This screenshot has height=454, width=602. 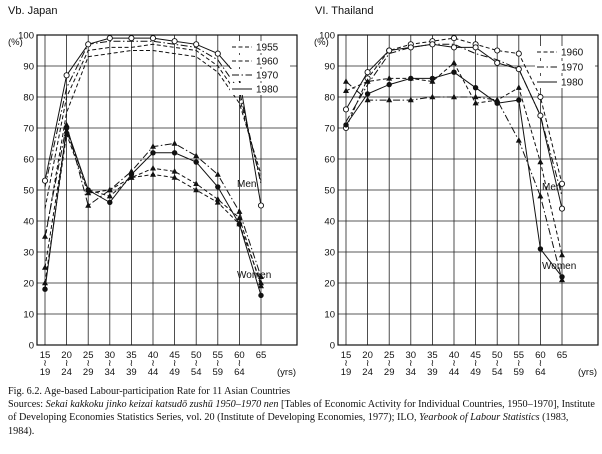 I want to click on x-tick-label-start: 35, so click(x=131, y=355).